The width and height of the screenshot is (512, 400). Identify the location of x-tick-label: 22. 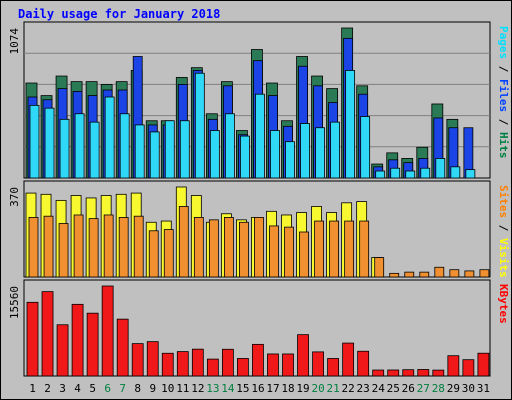
(348, 388).